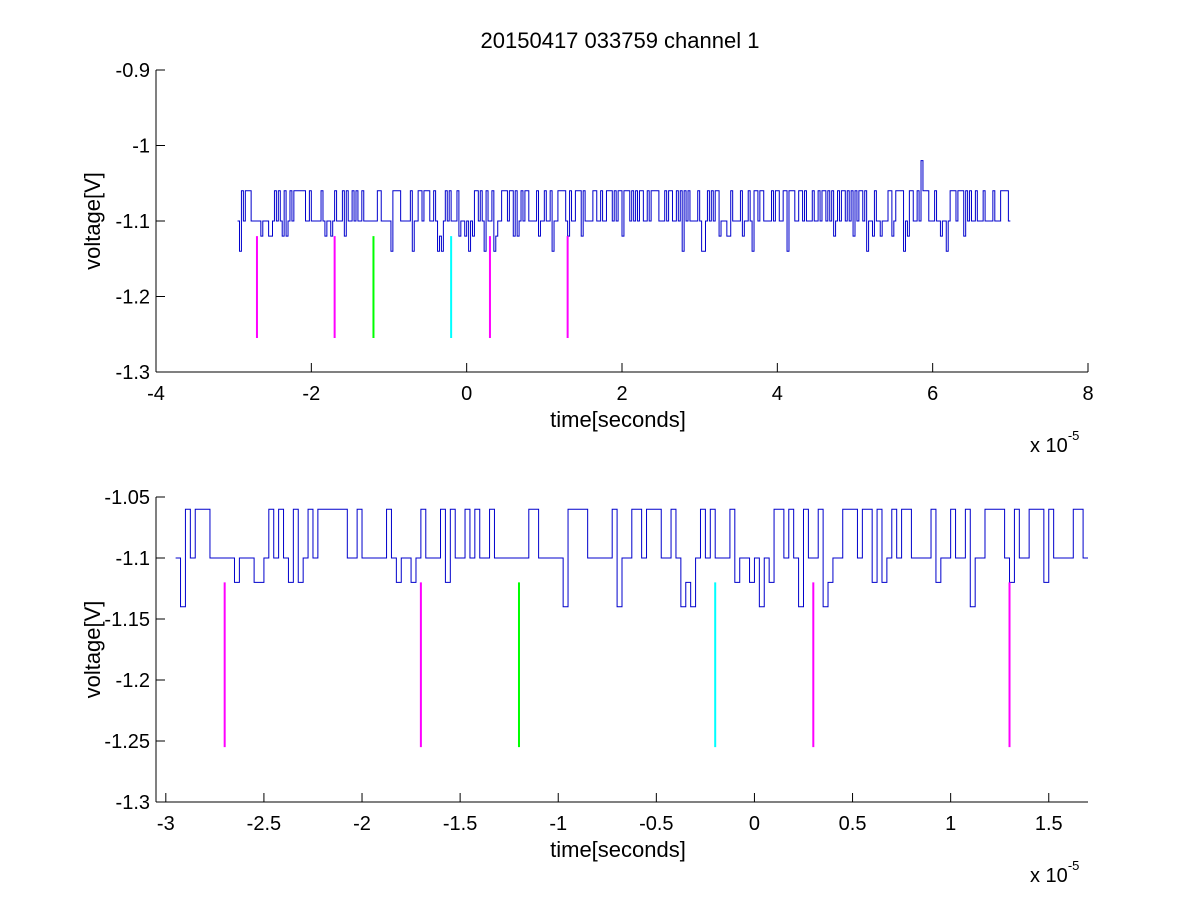  What do you see at coordinates (127, 742) in the screenshot?
I see `y-tick-label: -1.25` at bounding box center [127, 742].